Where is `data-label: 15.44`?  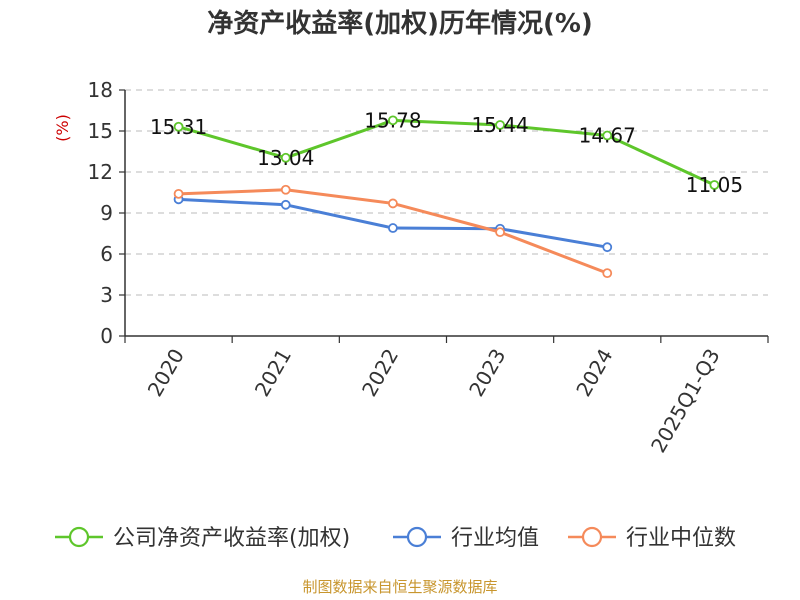 data-label: 15.44 is located at coordinates (499, 125).